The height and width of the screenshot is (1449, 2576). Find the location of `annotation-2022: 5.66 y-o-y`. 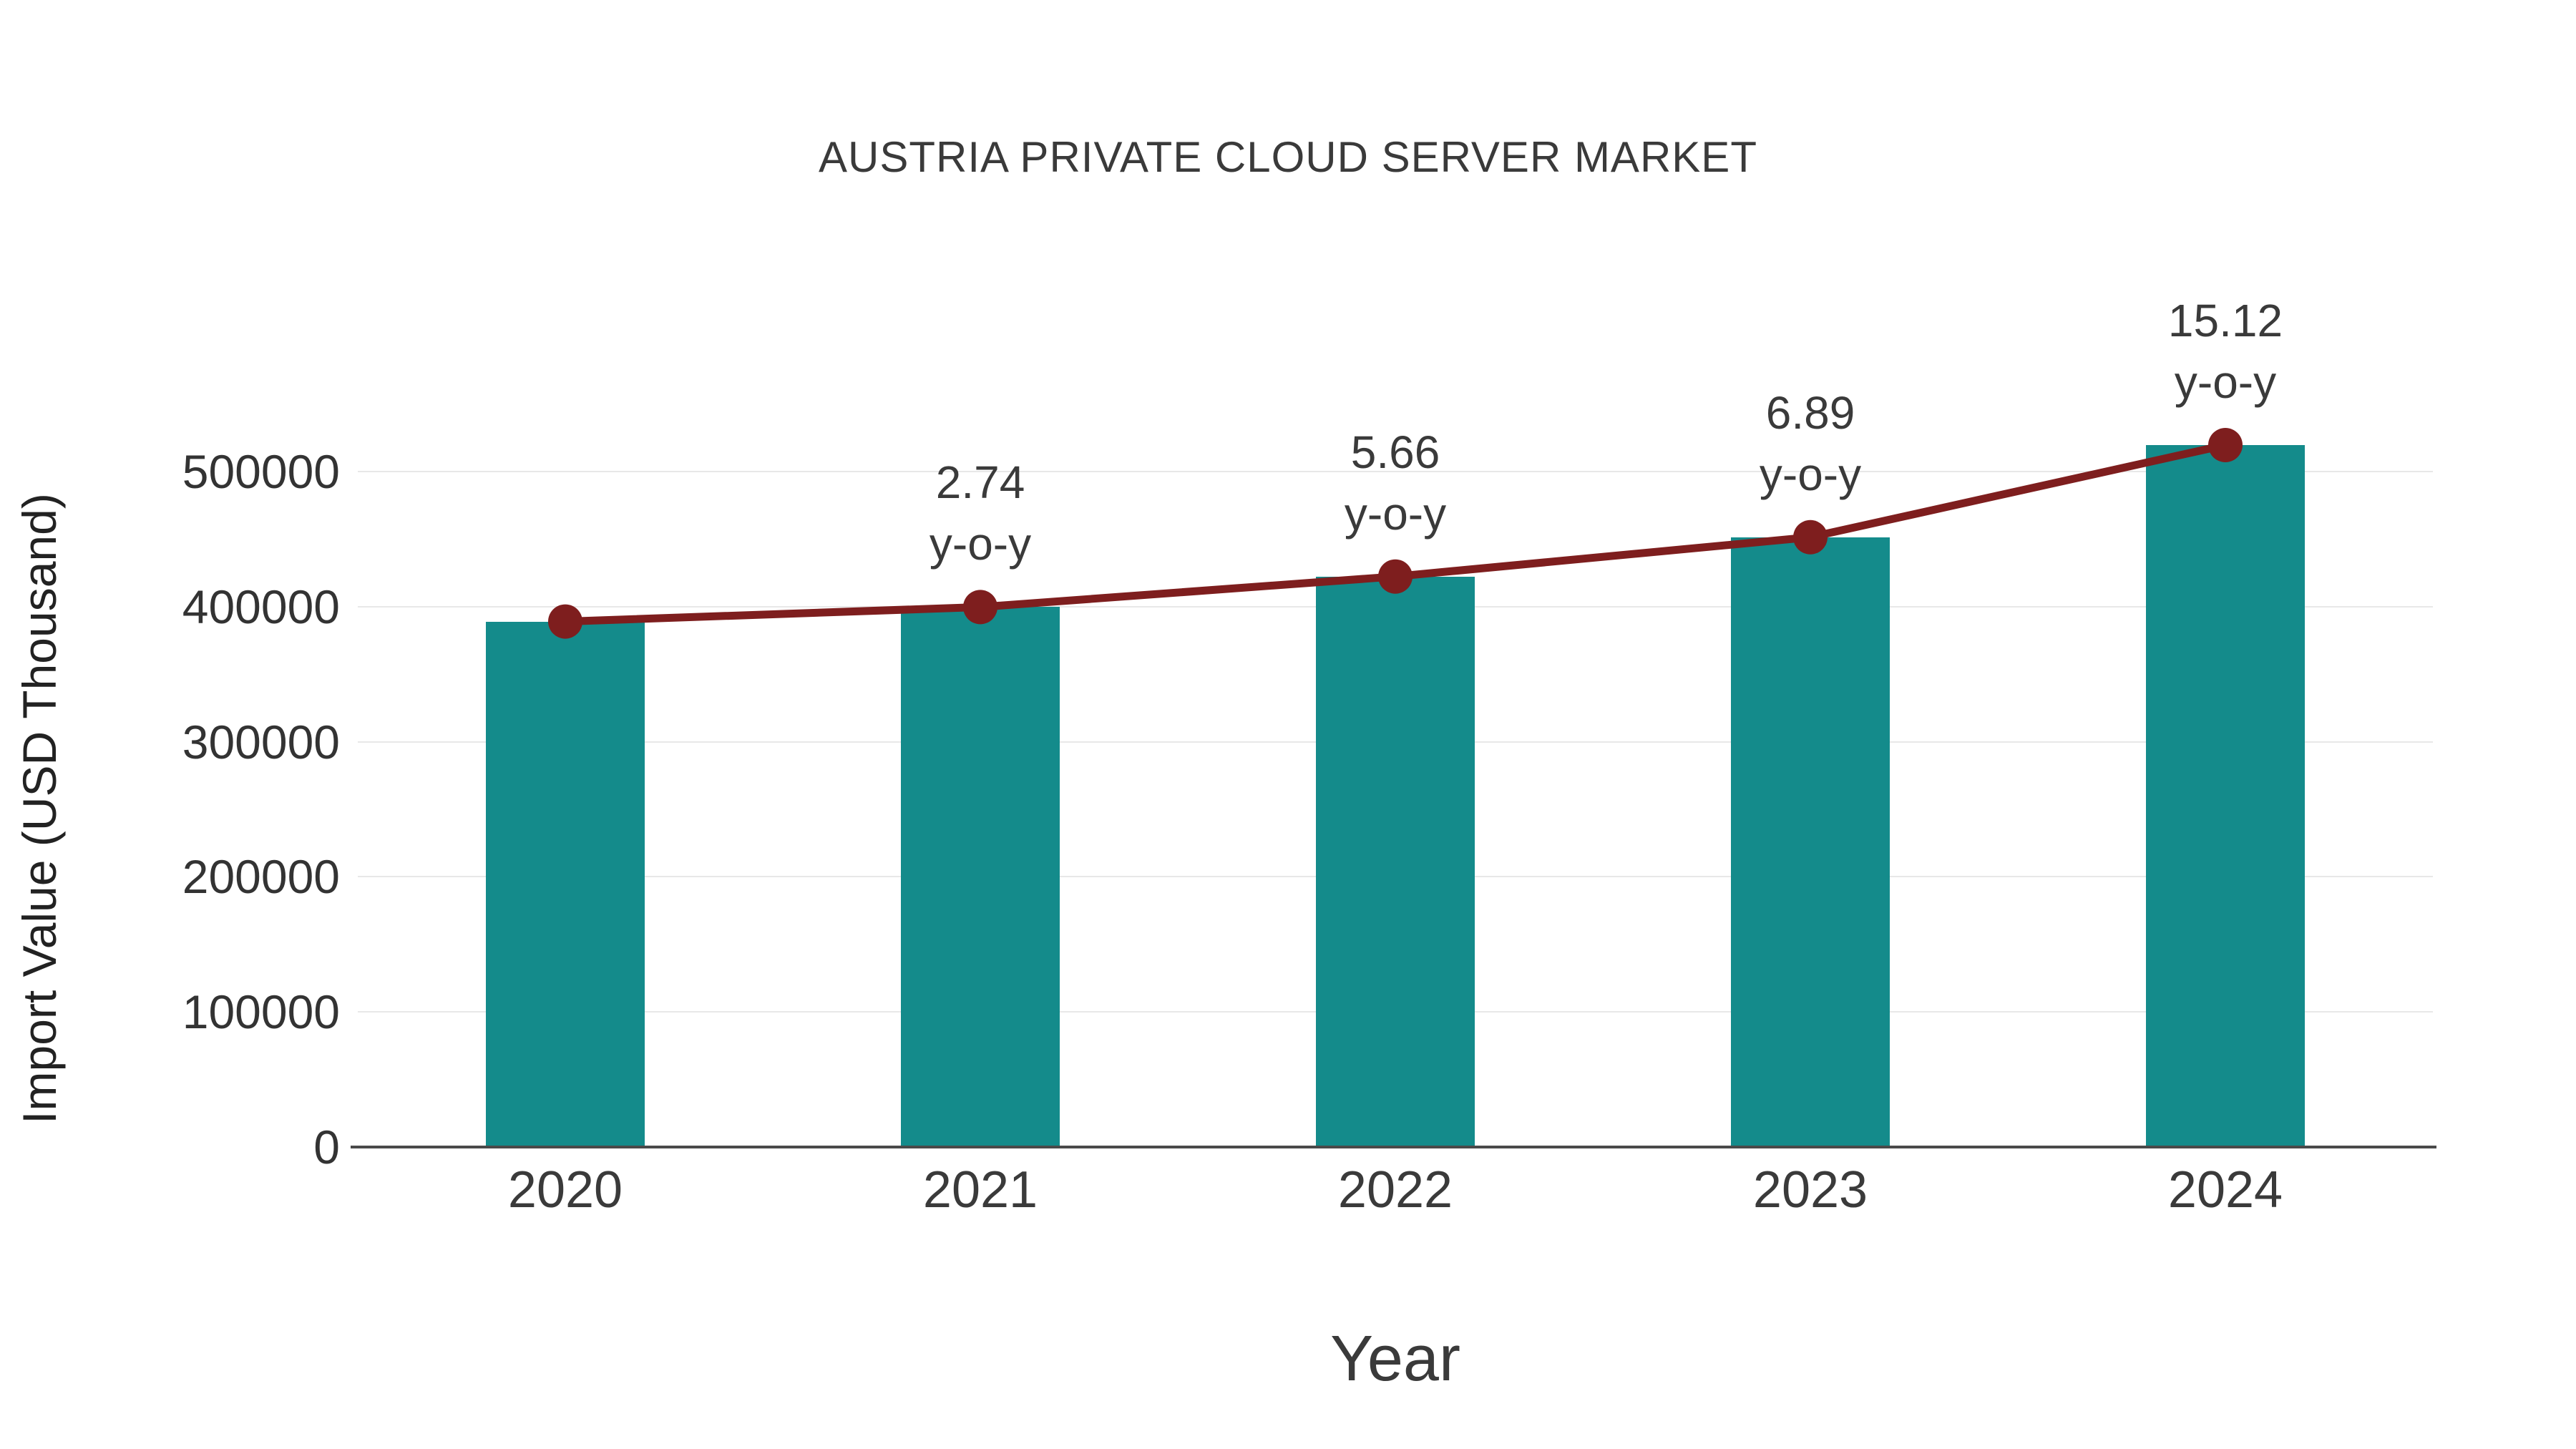

annotation-2022: 5.66 y-o-y is located at coordinates (1395, 483).